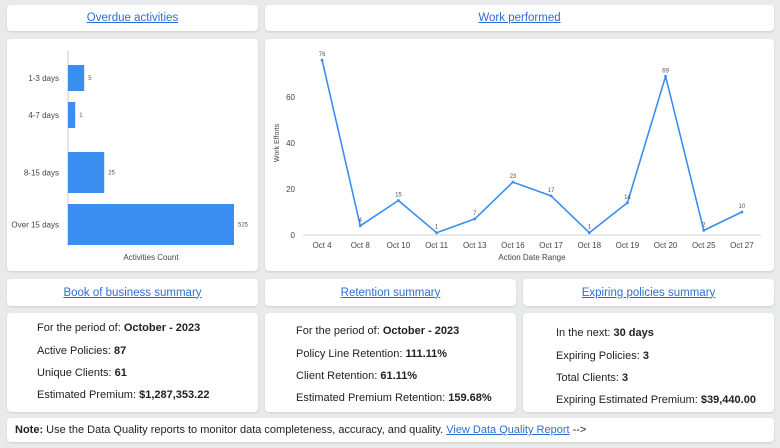  I want to click on bar-value-label-0: 5, so click(90, 79).